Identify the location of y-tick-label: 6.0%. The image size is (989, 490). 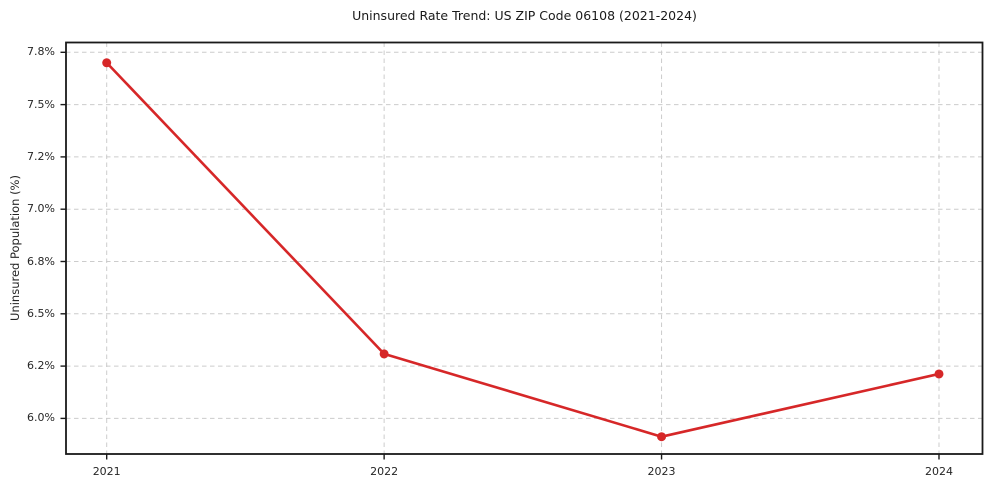
(41, 418).